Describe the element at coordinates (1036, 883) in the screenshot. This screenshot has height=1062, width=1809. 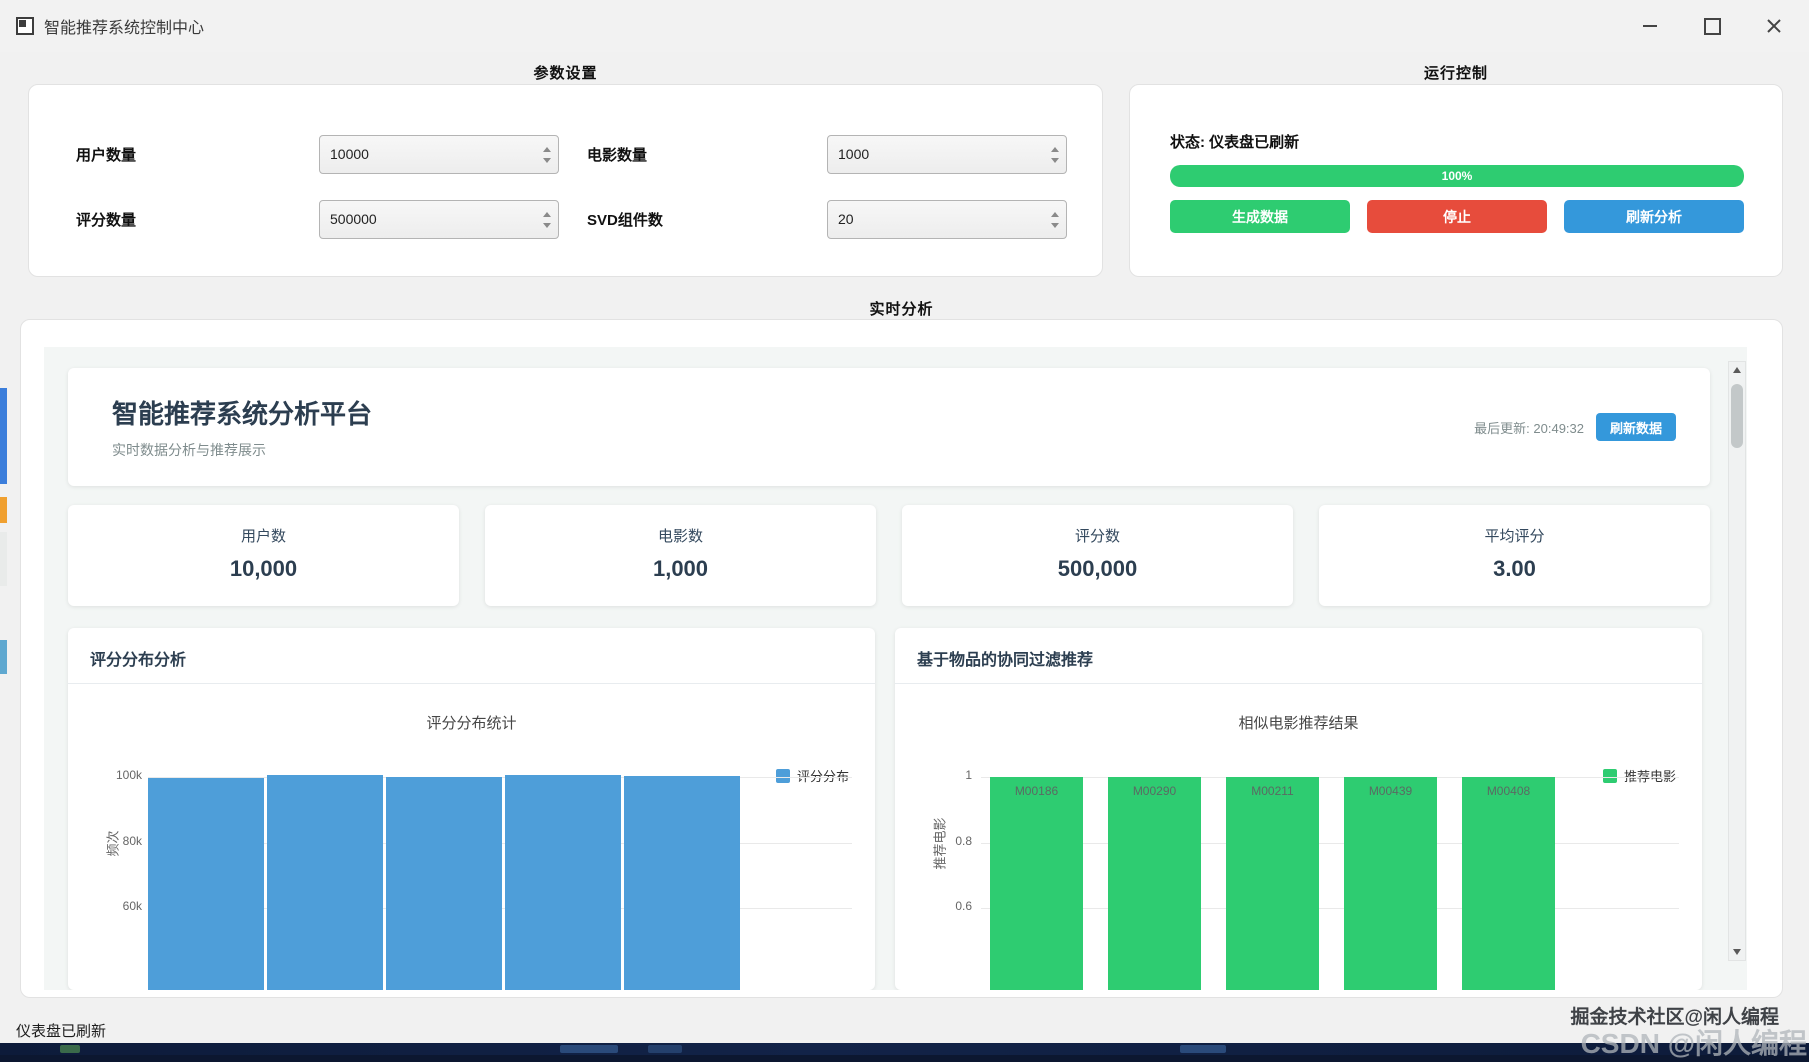
I see `bar: M00186` at that location.